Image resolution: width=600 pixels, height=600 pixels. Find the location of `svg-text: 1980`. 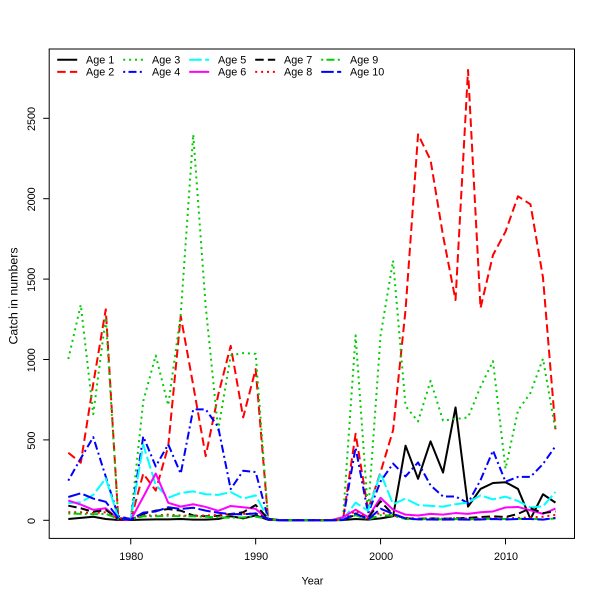

svg-text: 1980 is located at coordinates (131, 557).